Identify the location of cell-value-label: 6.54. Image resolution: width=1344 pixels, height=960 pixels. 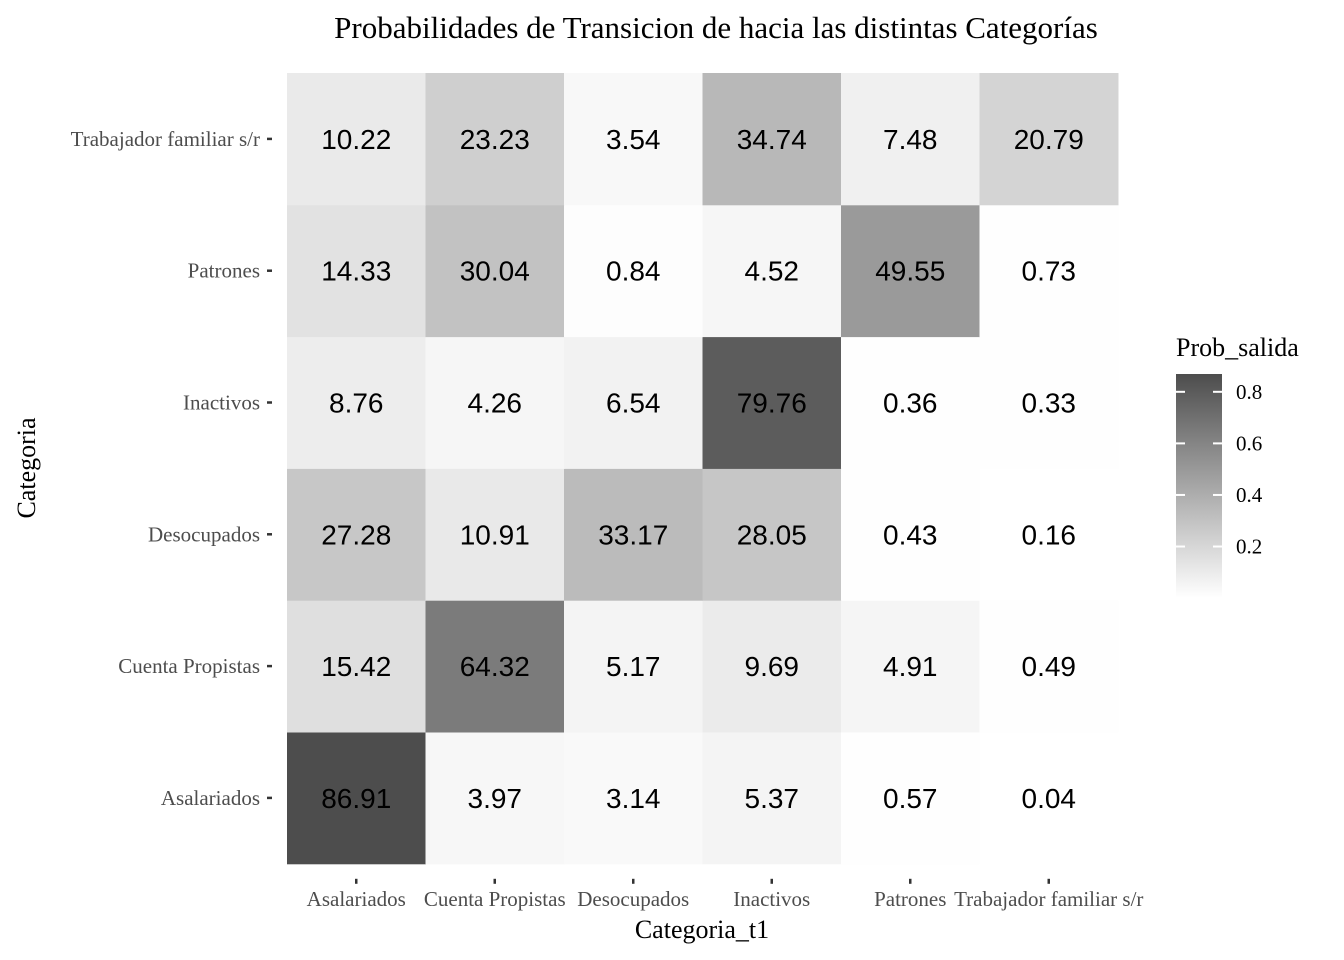
(633, 403).